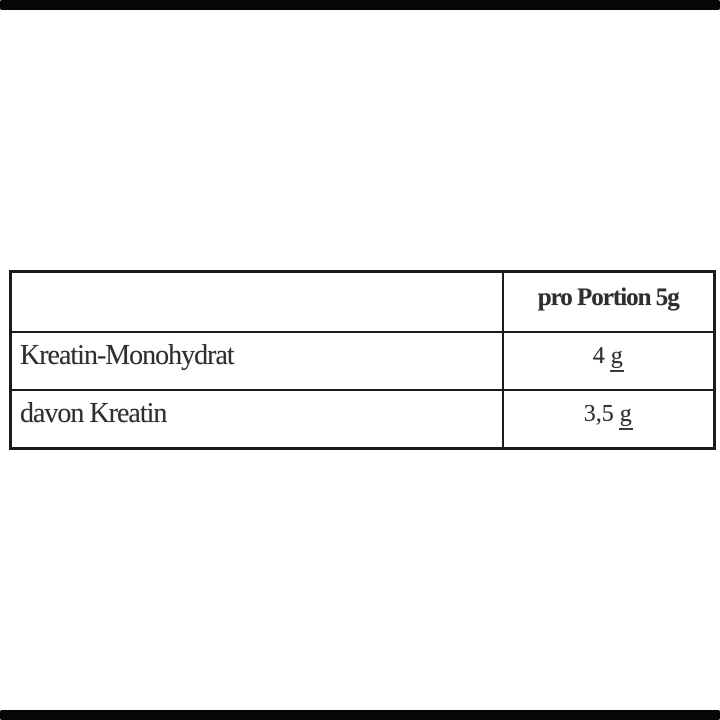 This screenshot has height=720, width=720. Describe the element at coordinates (608, 301) in the screenshot. I see `header-portion-cell: pro Portion 5g` at that location.